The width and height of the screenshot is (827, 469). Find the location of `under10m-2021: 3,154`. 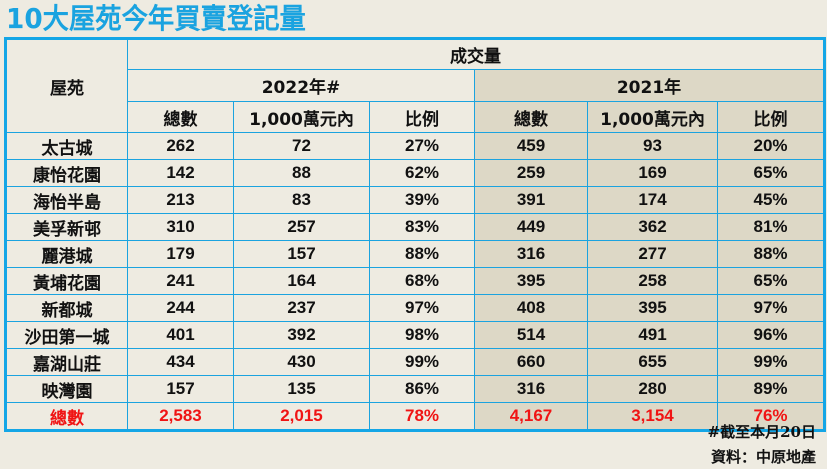

under10m-2021: 3,154 is located at coordinates (652, 416).